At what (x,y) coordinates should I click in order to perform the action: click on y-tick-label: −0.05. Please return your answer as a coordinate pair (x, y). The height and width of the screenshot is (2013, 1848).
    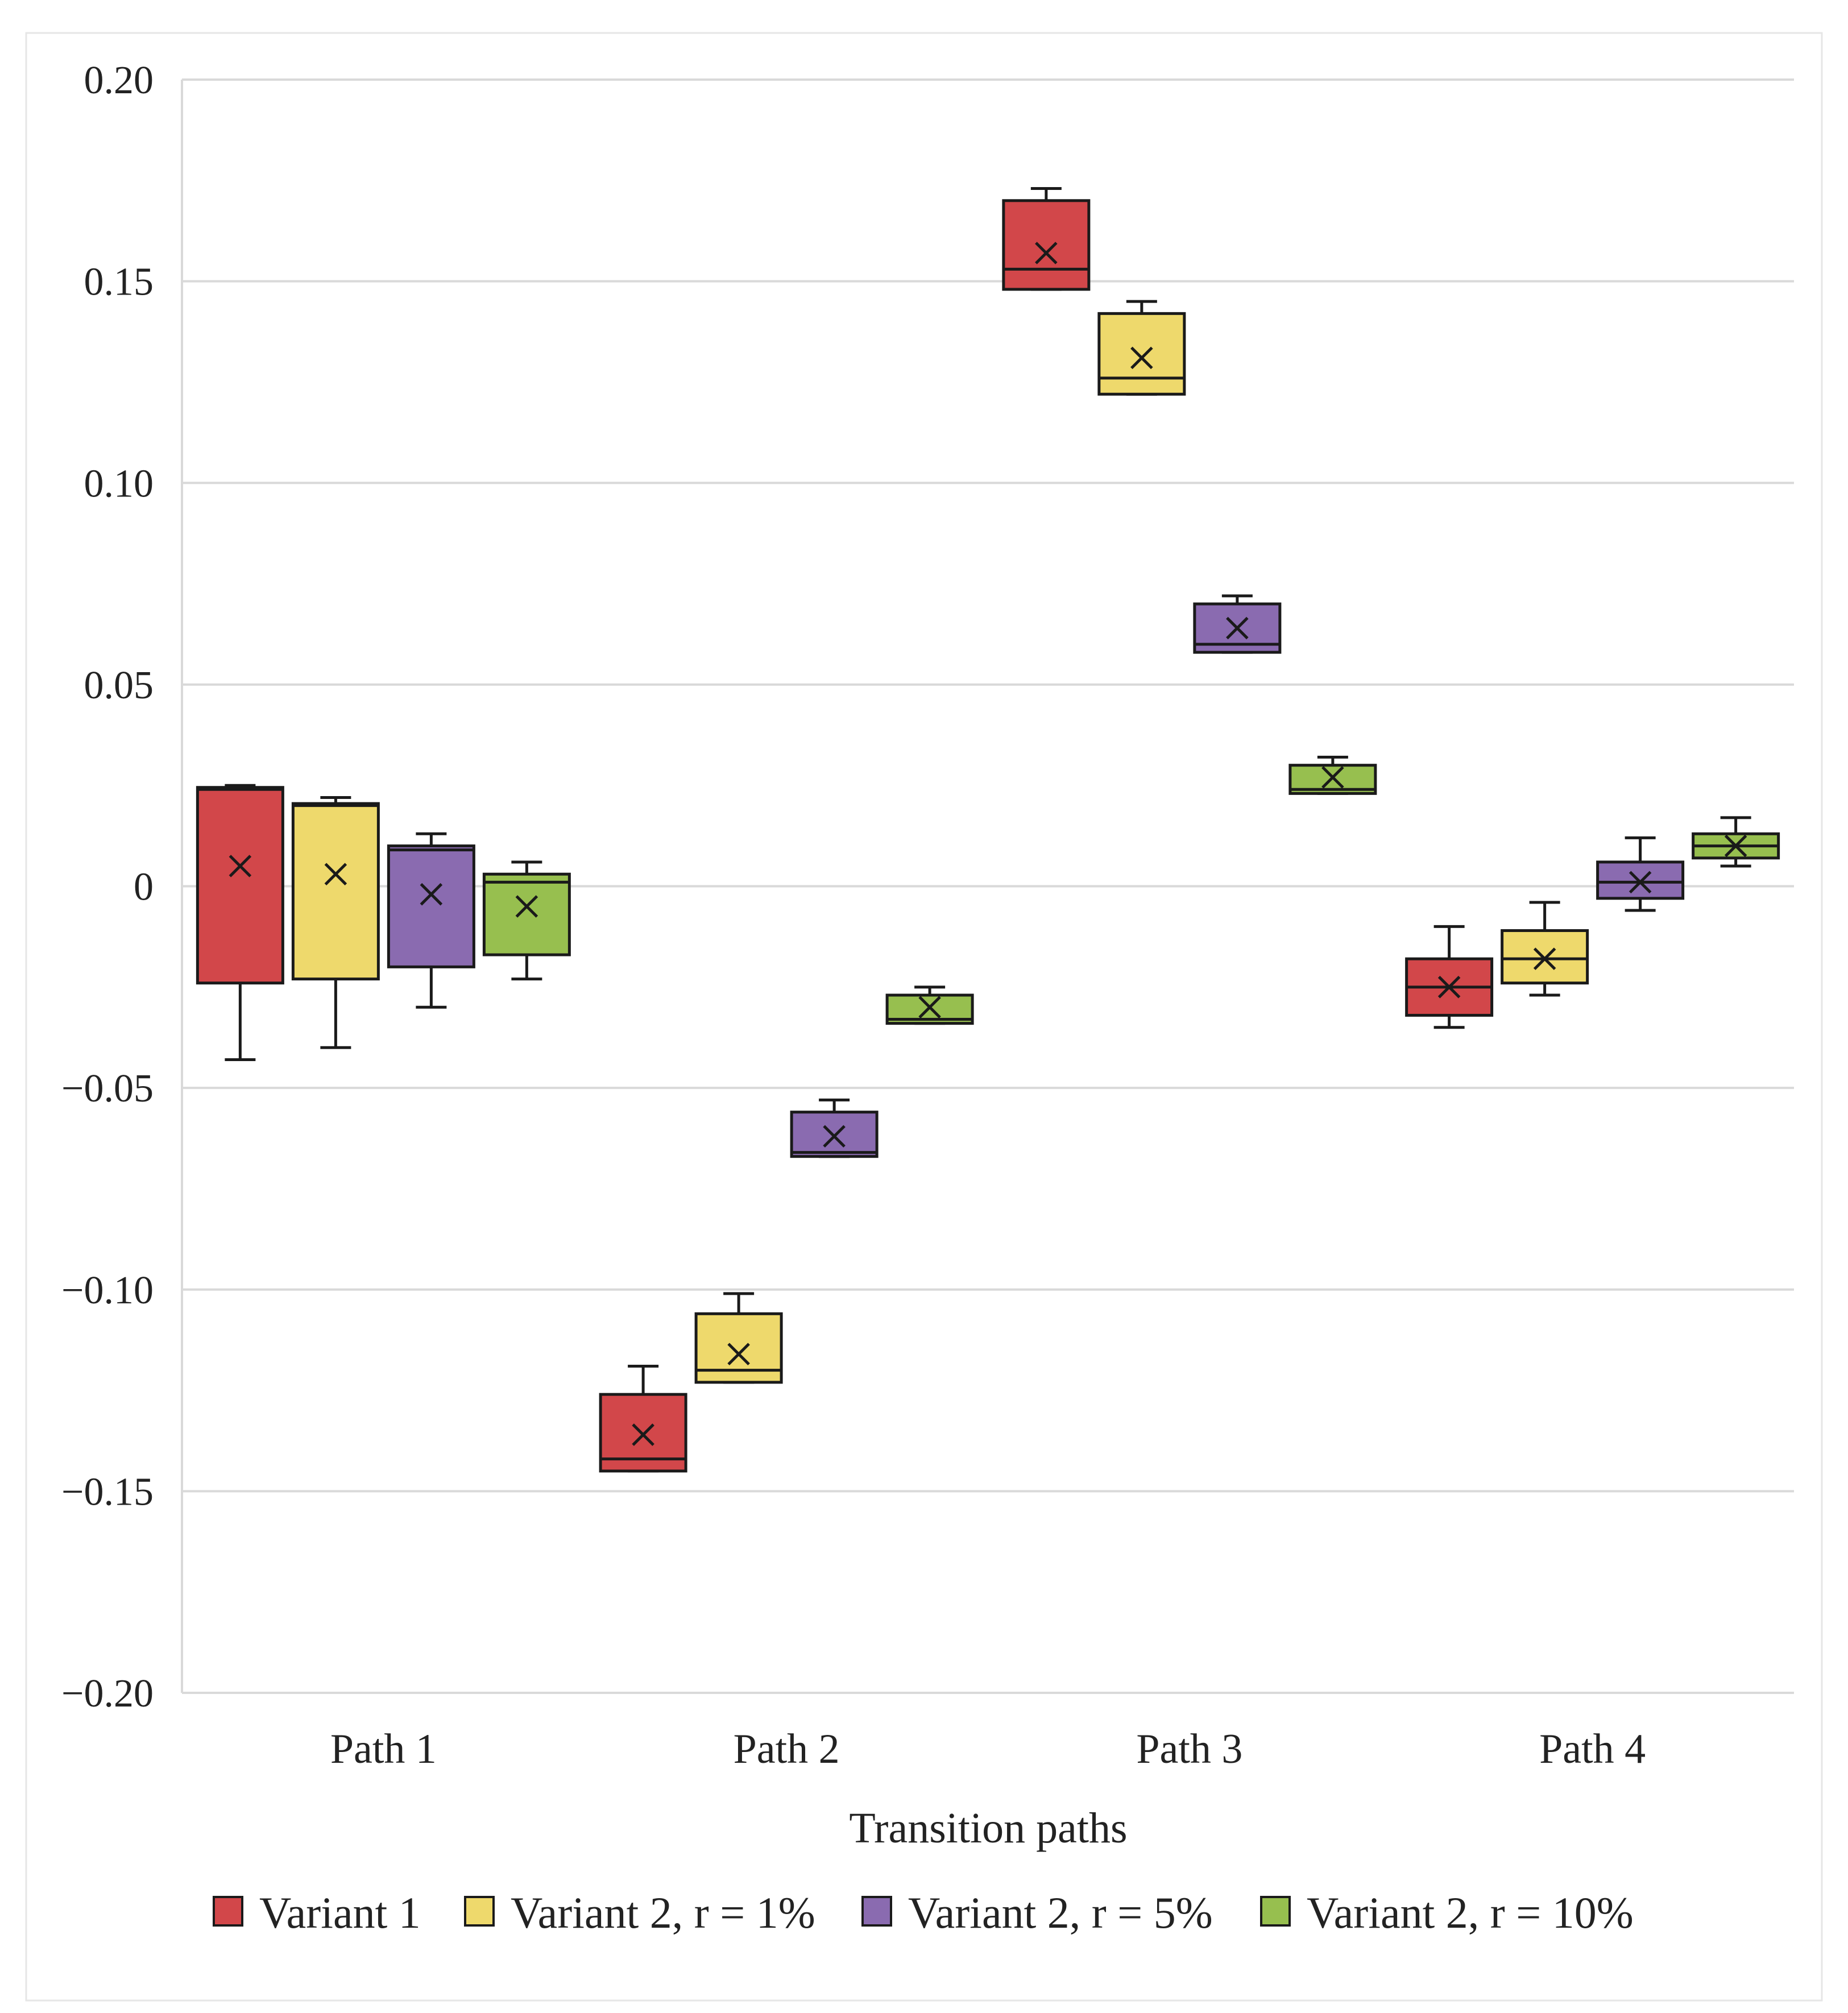
    Looking at the image, I should click on (107, 1089).